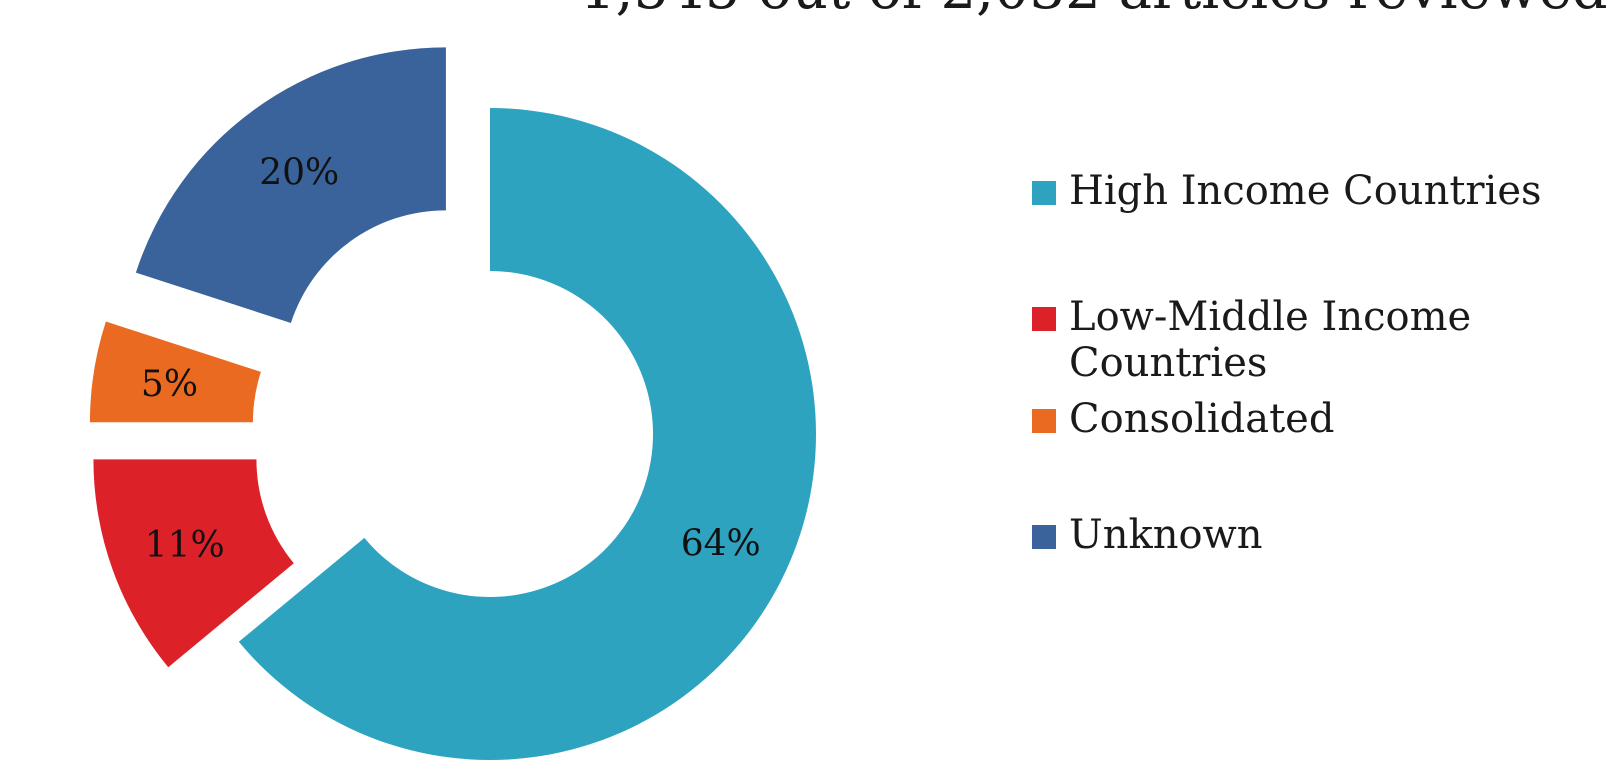 This screenshot has height=781, width=1613. Describe the element at coordinates (1044, 319) in the screenshot. I see `legend-swatch-low-middle-income` at that location.